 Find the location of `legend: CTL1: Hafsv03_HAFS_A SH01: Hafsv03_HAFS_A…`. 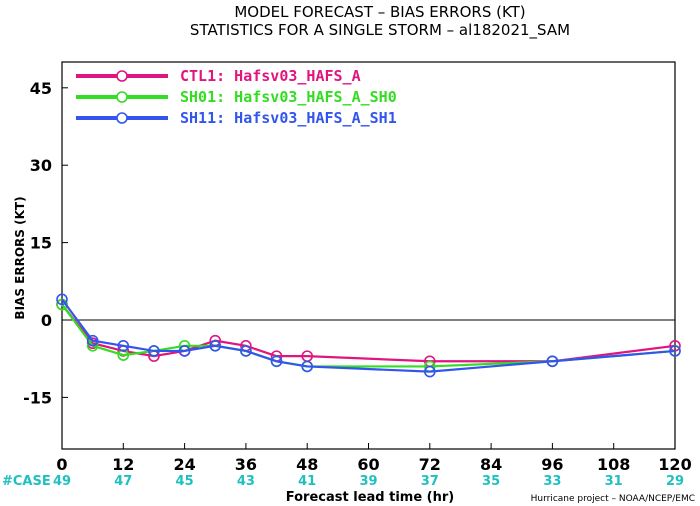

legend: CTL1: Hafsv03_HAFS_A SH01: Hafsv03_HAFS_A… is located at coordinates (236, 97).